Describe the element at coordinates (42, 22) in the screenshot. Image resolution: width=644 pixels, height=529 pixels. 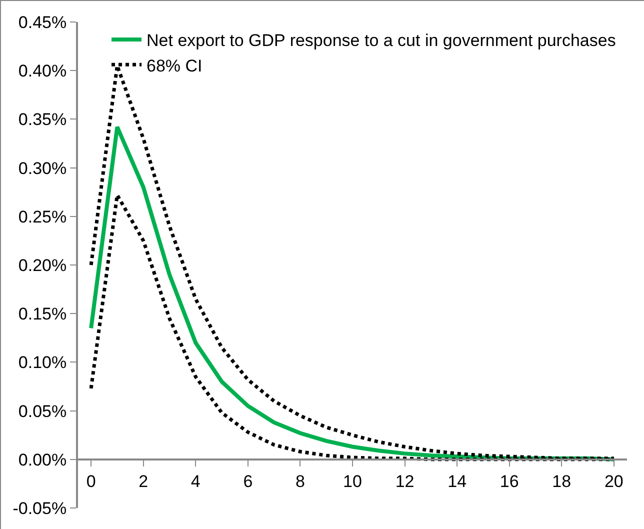
I see `y-tick-label: 0.45%` at that location.